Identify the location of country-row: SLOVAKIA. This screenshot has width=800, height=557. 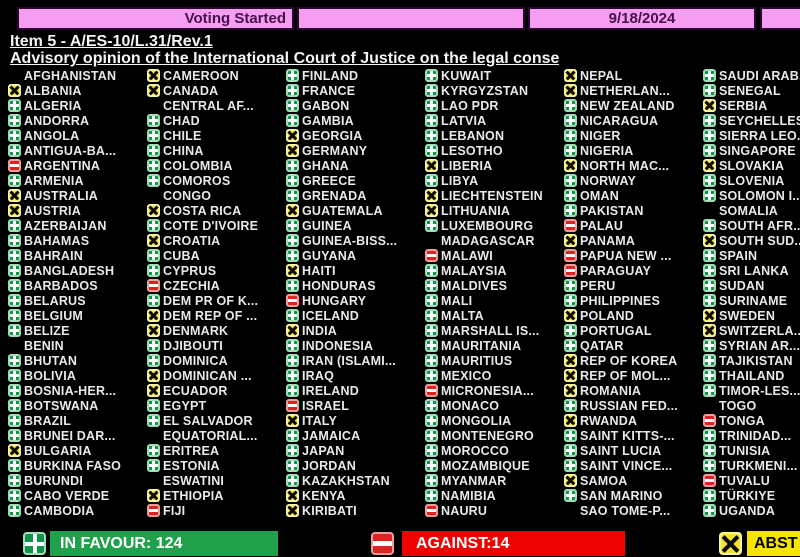
(751, 165).